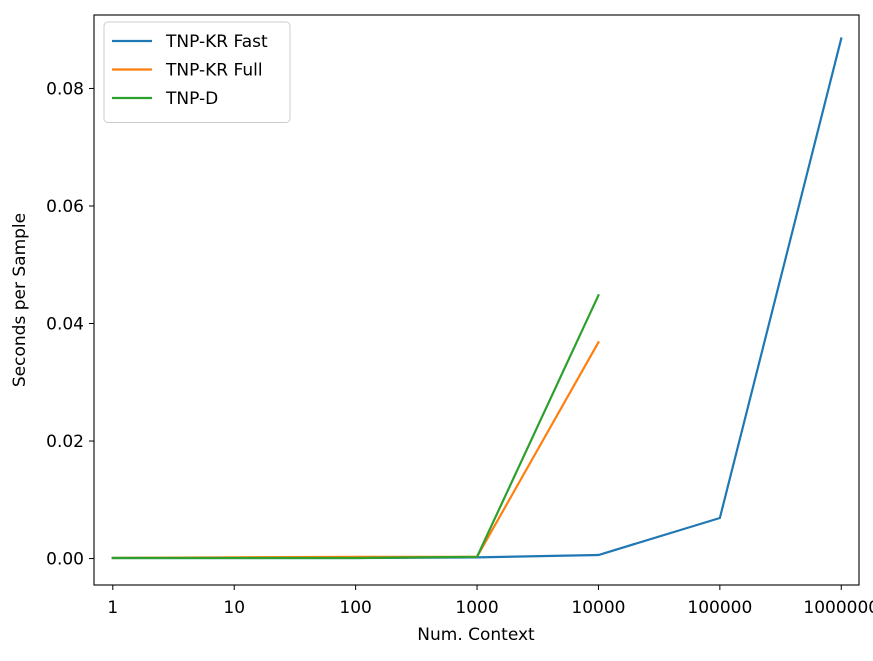  Describe the element at coordinates (355, 608) in the screenshot. I see `x-tick-label: 100` at that location.